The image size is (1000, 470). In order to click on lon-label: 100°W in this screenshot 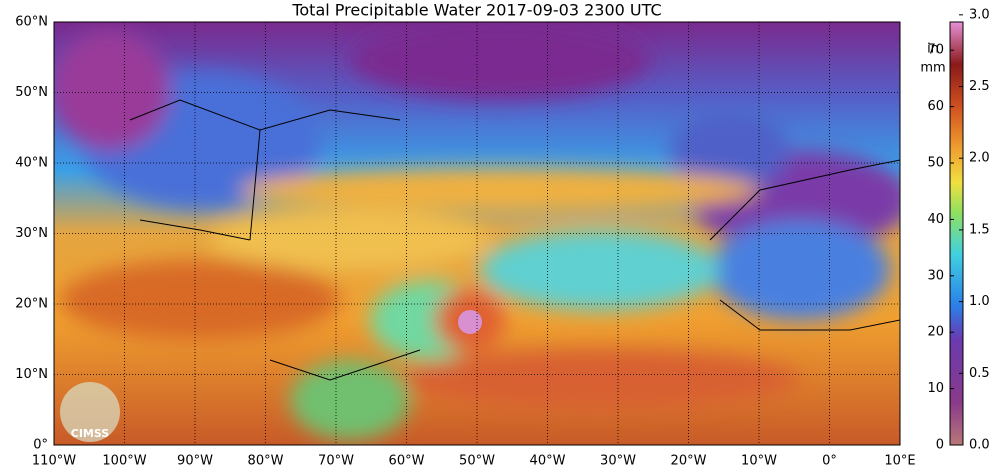, I will do `click(124, 461)`.